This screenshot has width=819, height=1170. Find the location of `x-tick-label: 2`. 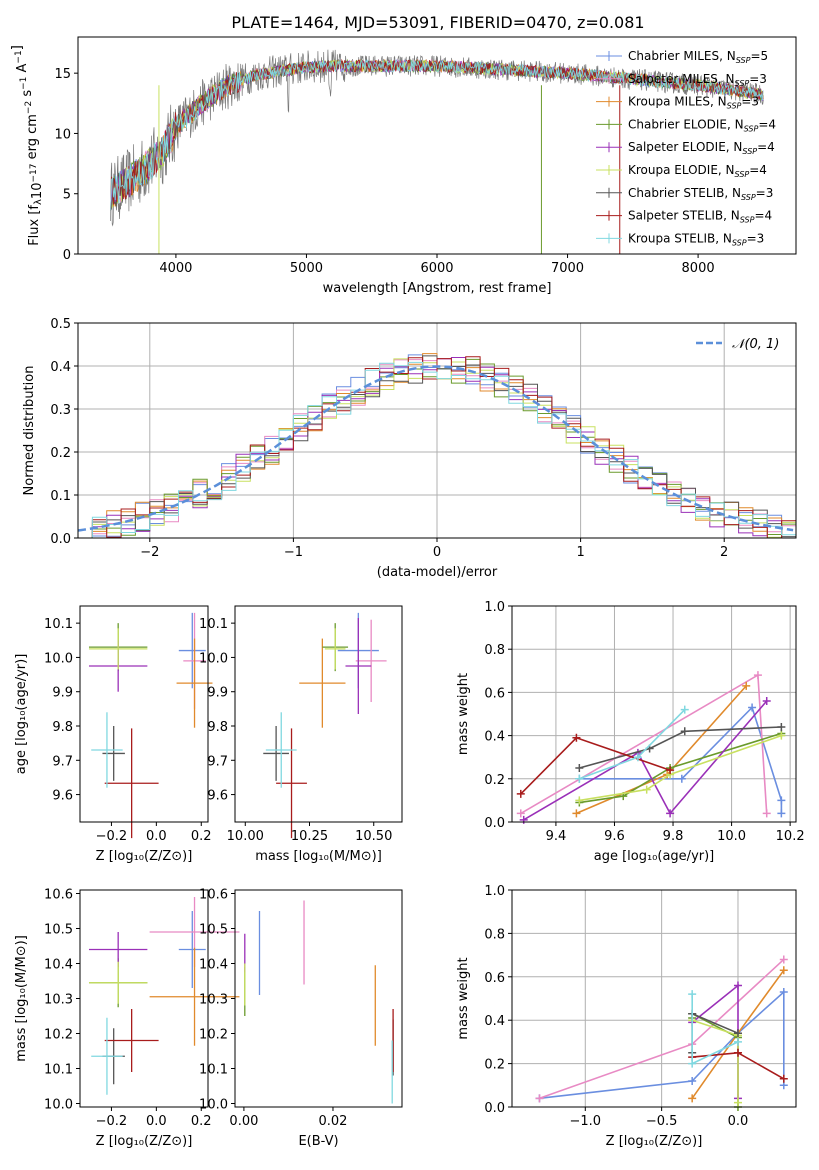

x-tick-label: 2 is located at coordinates (724, 552).